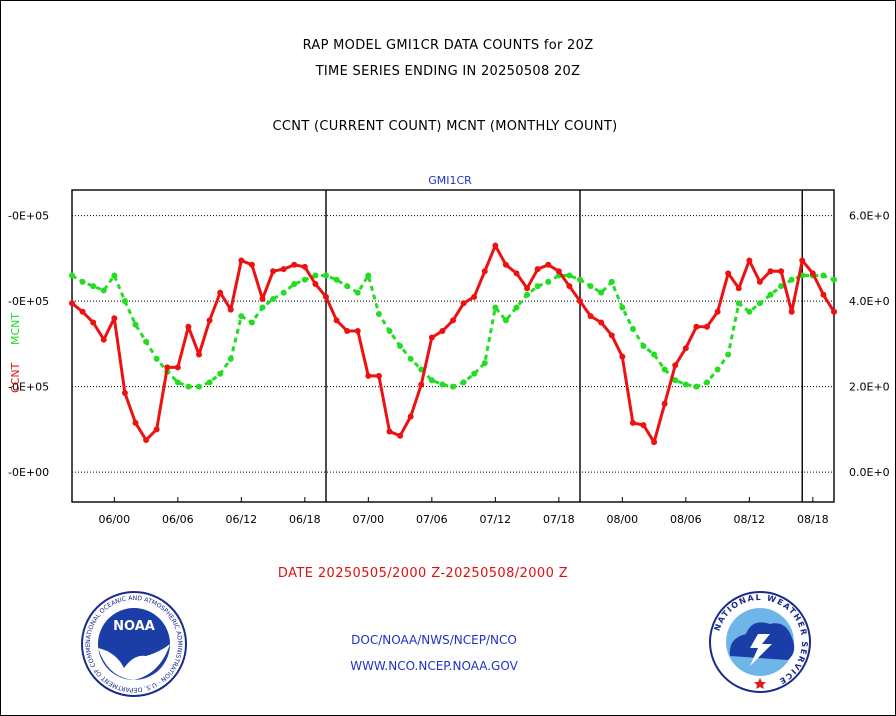 The height and width of the screenshot is (716, 896). Describe the element at coordinates (450, 180) in the screenshot. I see `panel-title: GMI1CR` at that location.